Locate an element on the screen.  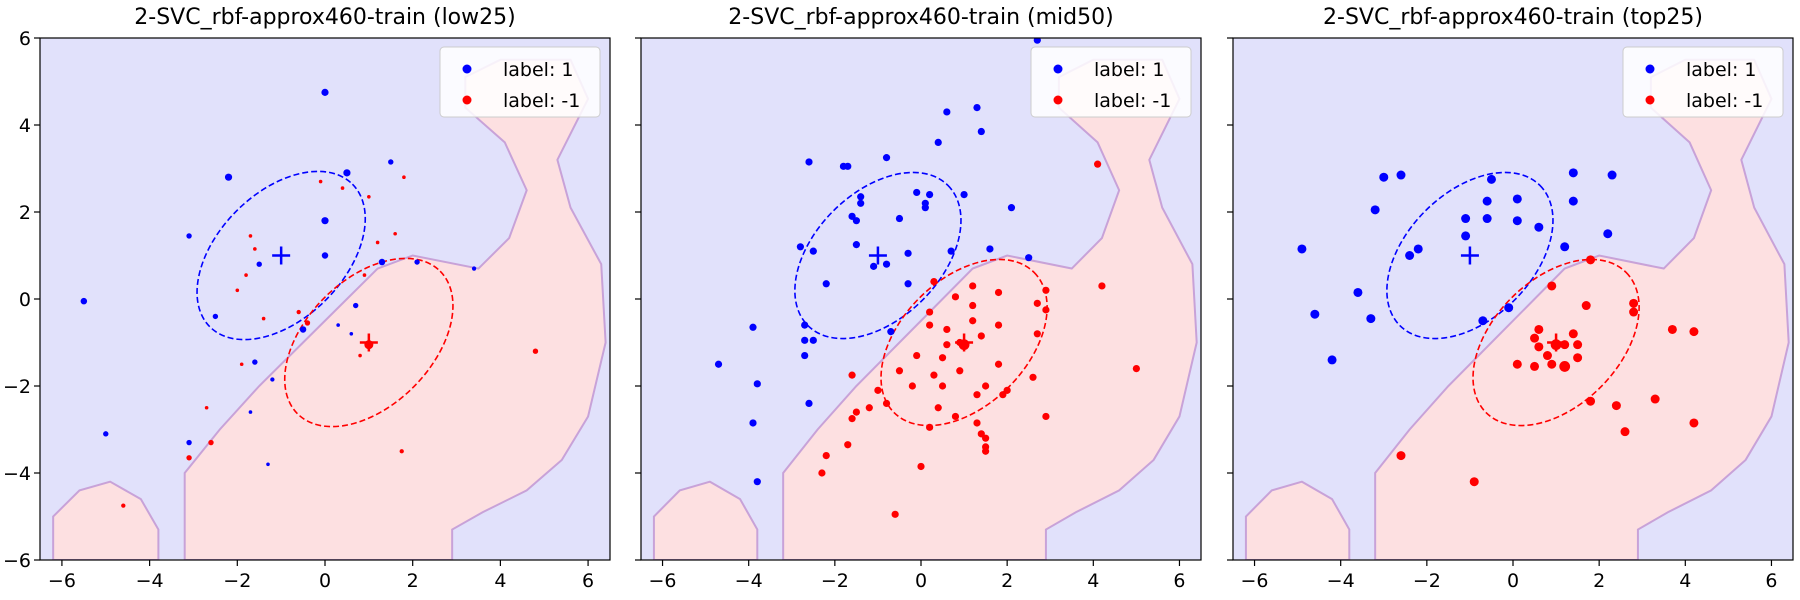
centroid-marker-positive is located at coordinates (1469, 255).